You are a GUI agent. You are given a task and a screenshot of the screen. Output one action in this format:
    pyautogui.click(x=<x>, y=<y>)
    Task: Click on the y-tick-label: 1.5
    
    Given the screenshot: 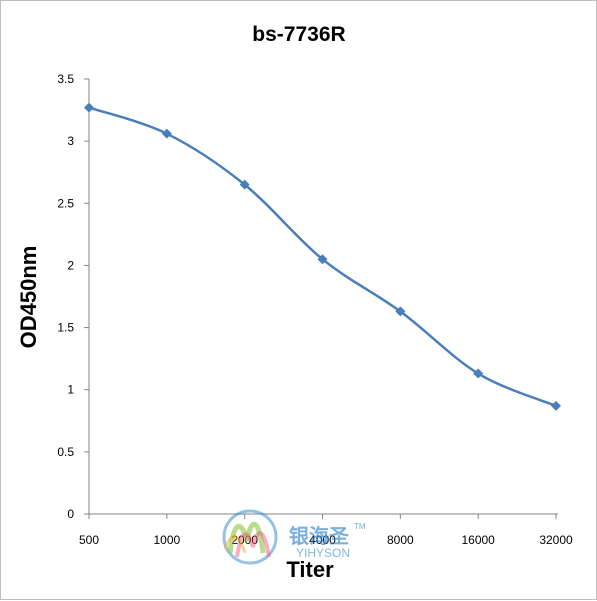 What is the action you would take?
    pyautogui.click(x=65, y=328)
    